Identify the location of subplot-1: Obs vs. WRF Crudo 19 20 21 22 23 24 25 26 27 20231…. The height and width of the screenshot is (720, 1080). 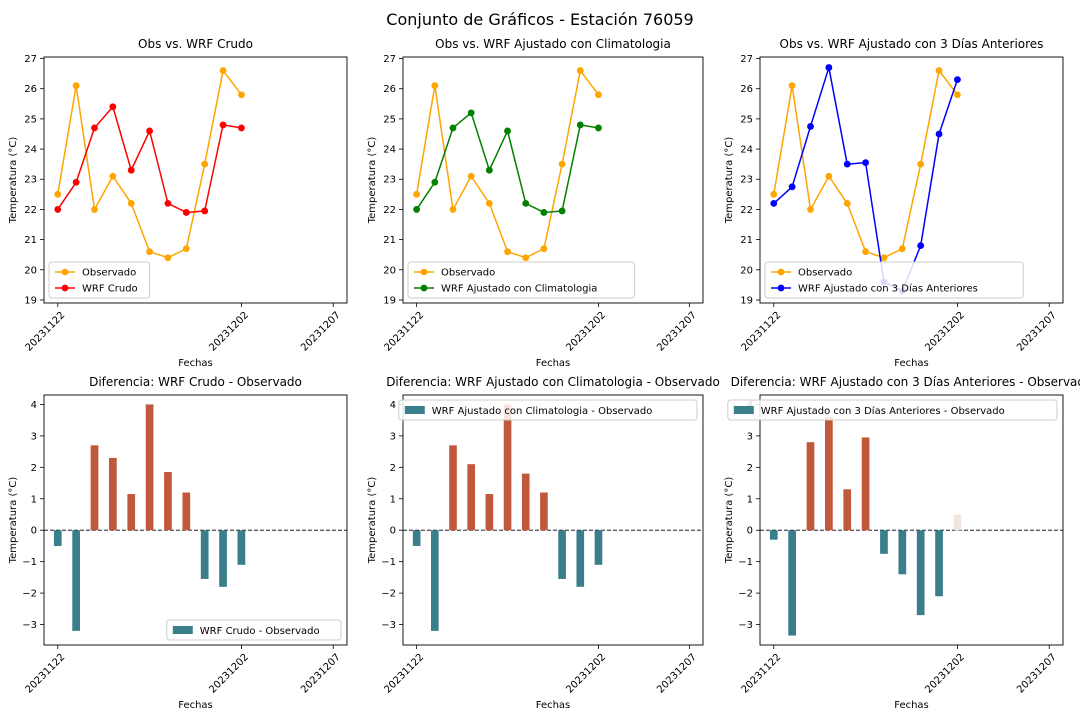
(178, 203).